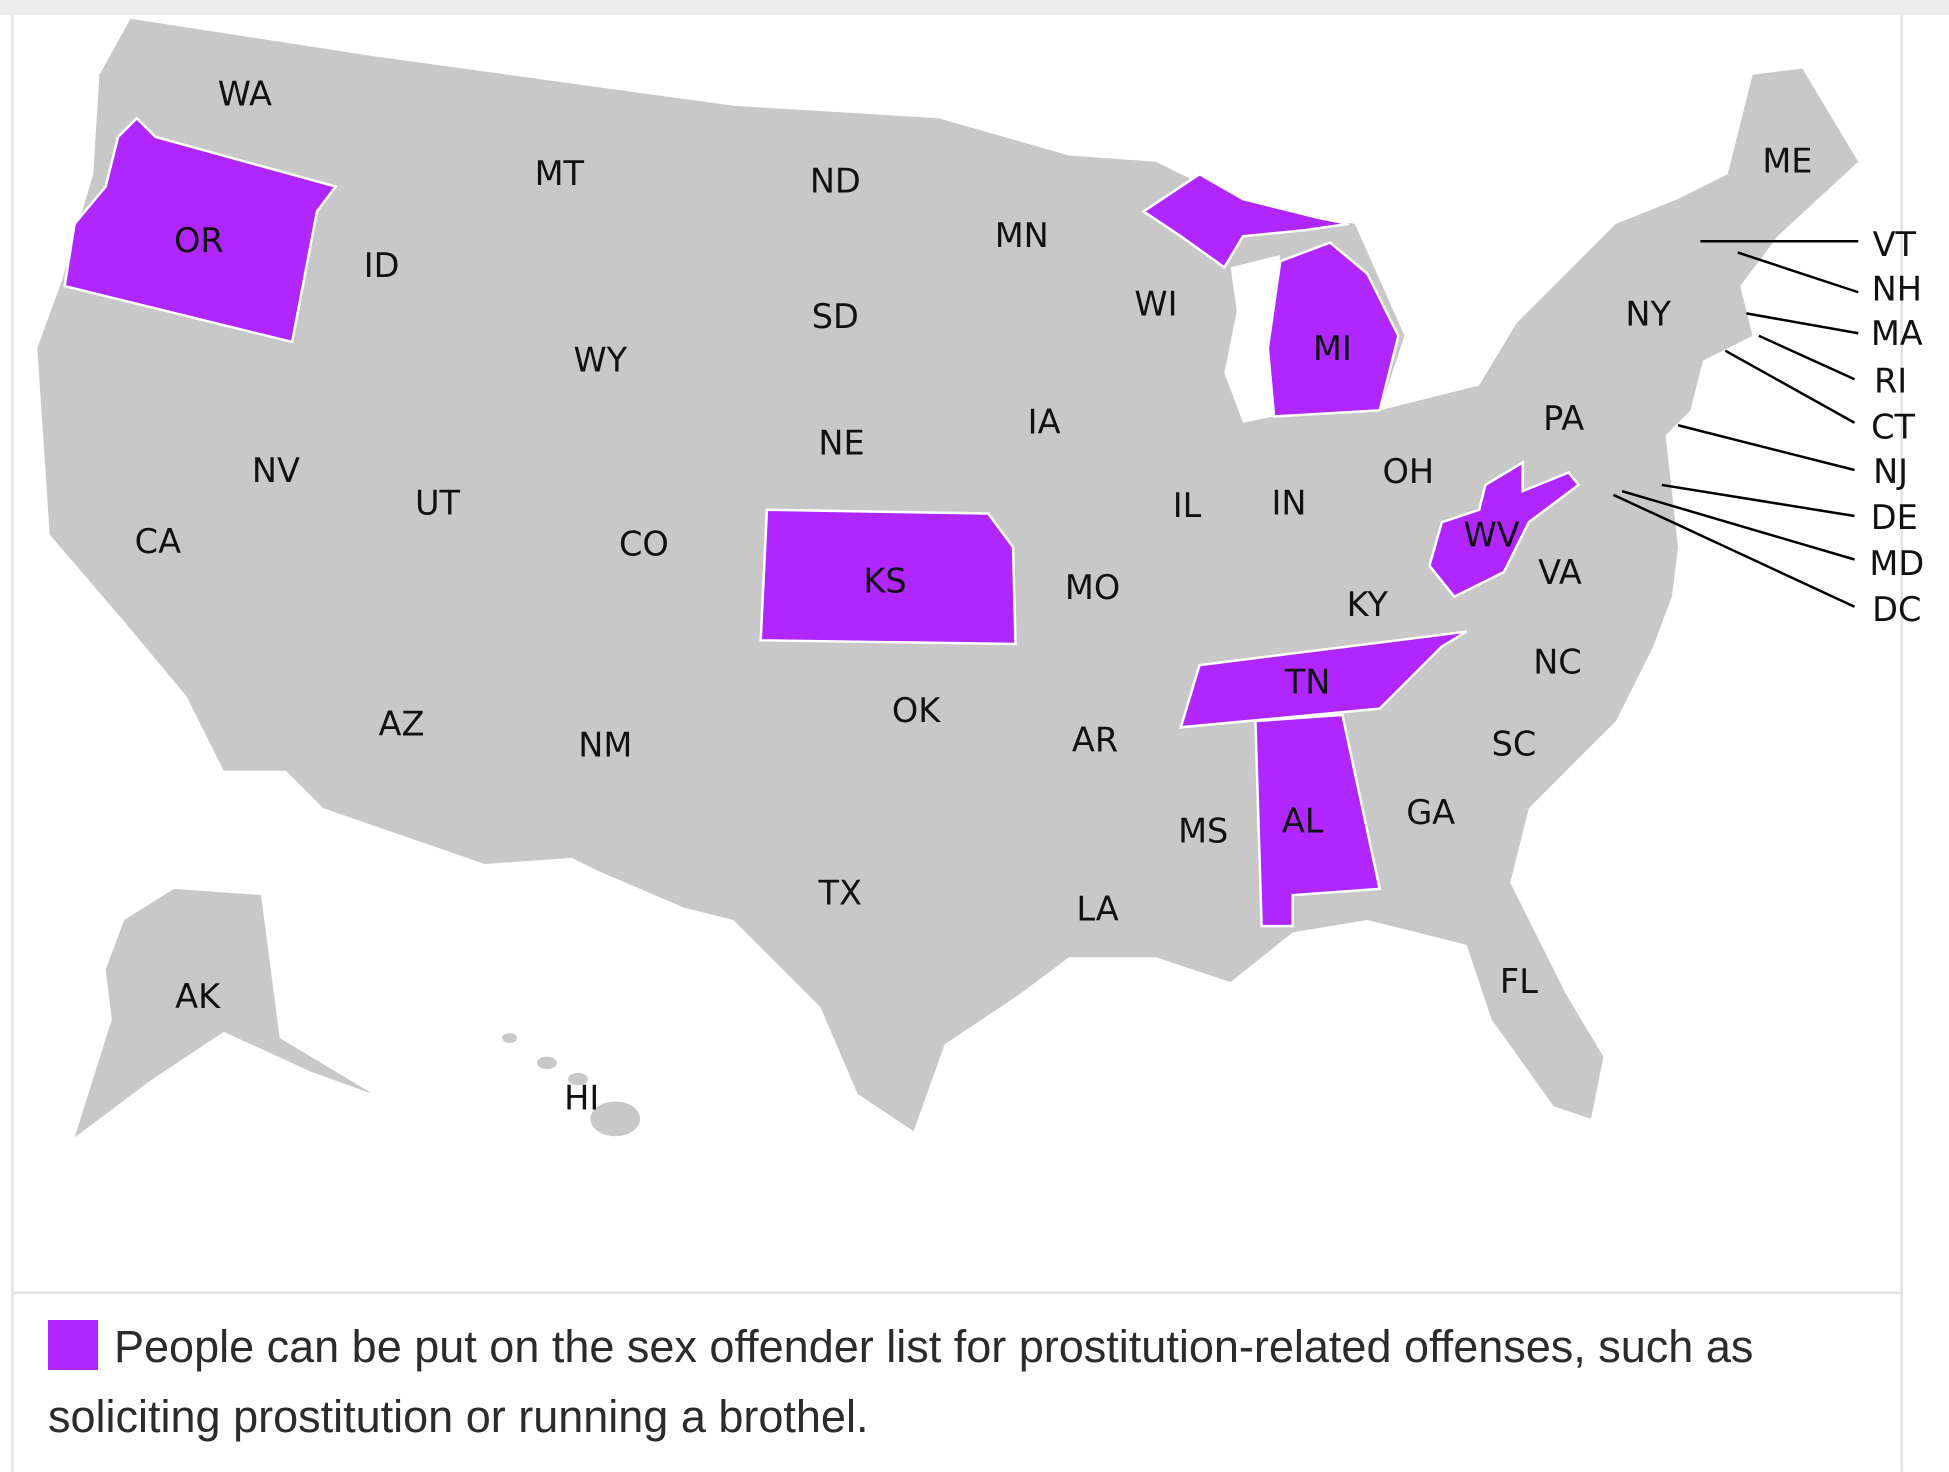  What do you see at coordinates (835, 180) in the screenshot?
I see `state-label: ND` at bounding box center [835, 180].